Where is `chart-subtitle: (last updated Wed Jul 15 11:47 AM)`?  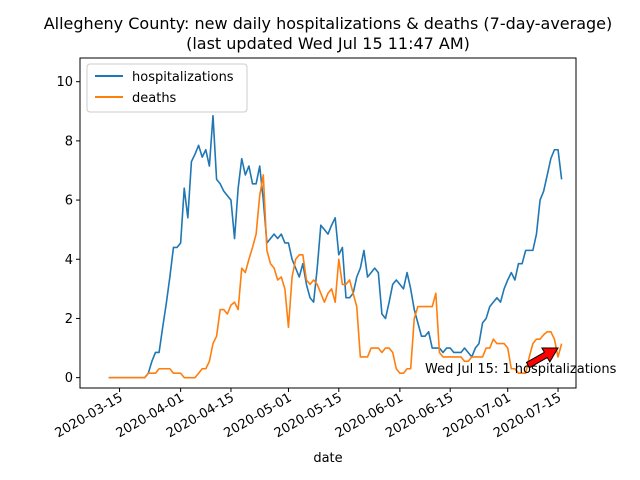 chart-subtitle: (last updated Wed Jul 15 11:47 AM) is located at coordinates (328, 43).